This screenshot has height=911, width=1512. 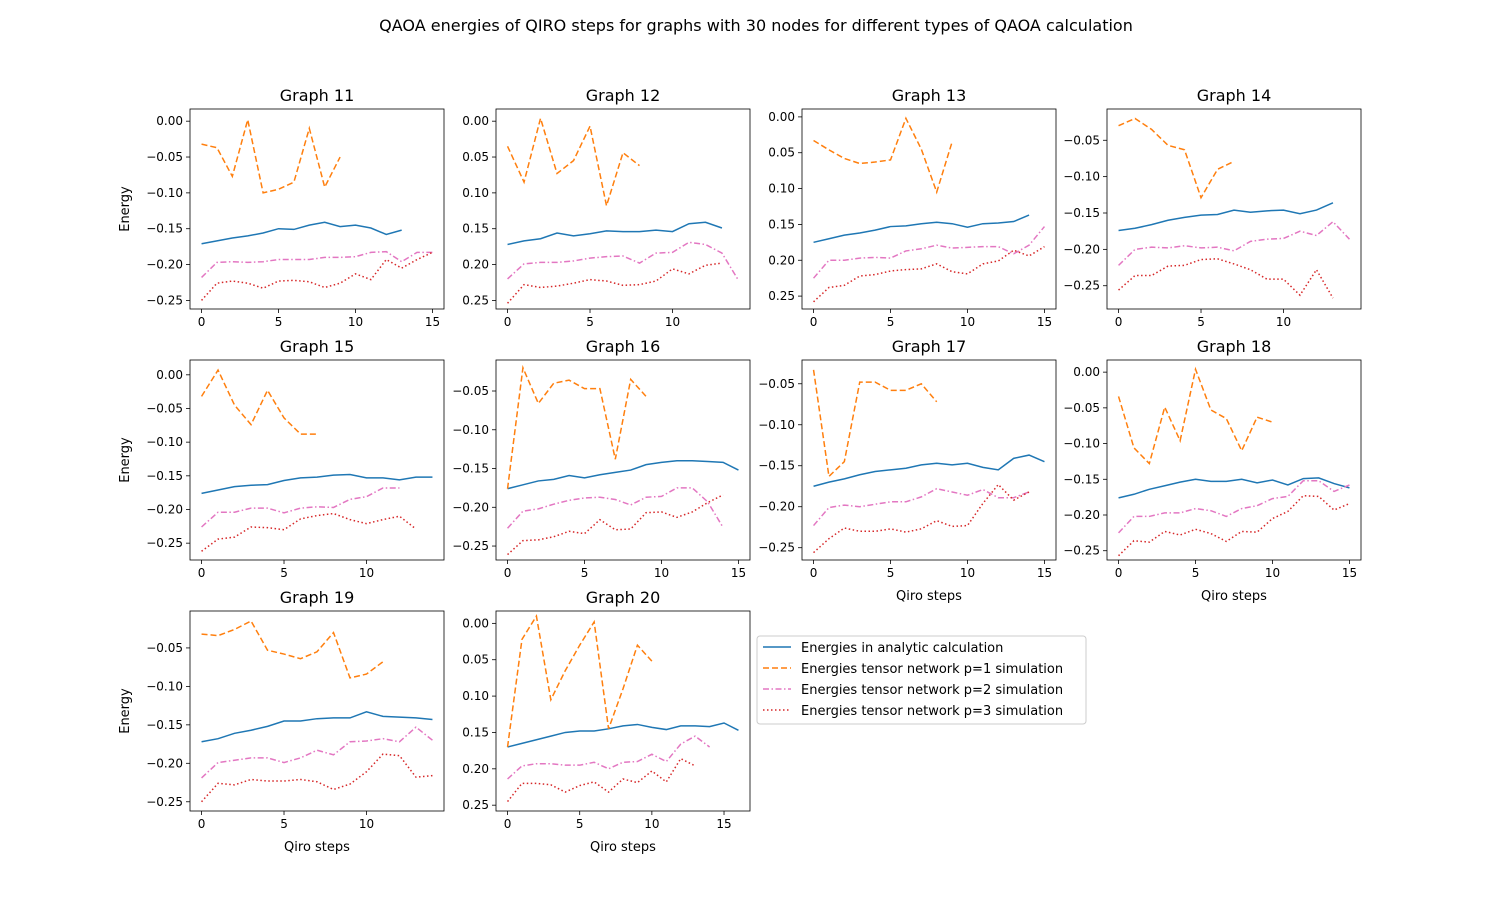 I want to click on subplot-2: 0 5 10 0.00 0.05 0.10 0.15 0.20 0.25 Graph 12, so click(x=606, y=207).